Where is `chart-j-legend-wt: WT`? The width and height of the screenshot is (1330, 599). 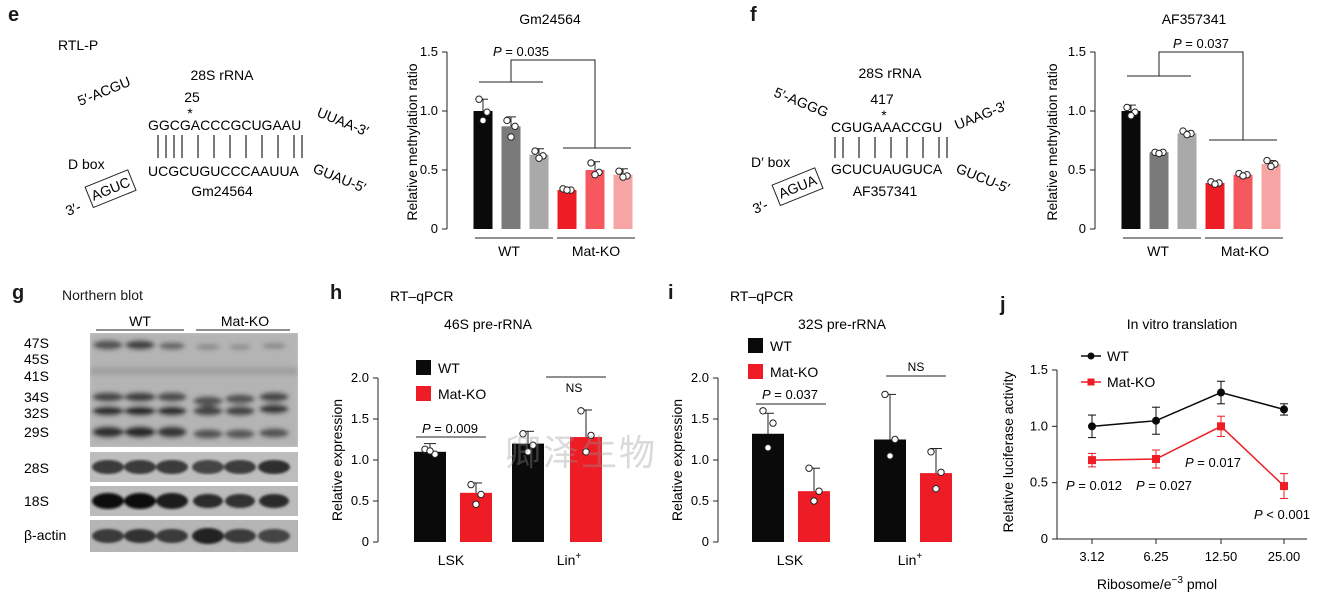
chart-j-legend-wt: WT is located at coordinates (1118, 356).